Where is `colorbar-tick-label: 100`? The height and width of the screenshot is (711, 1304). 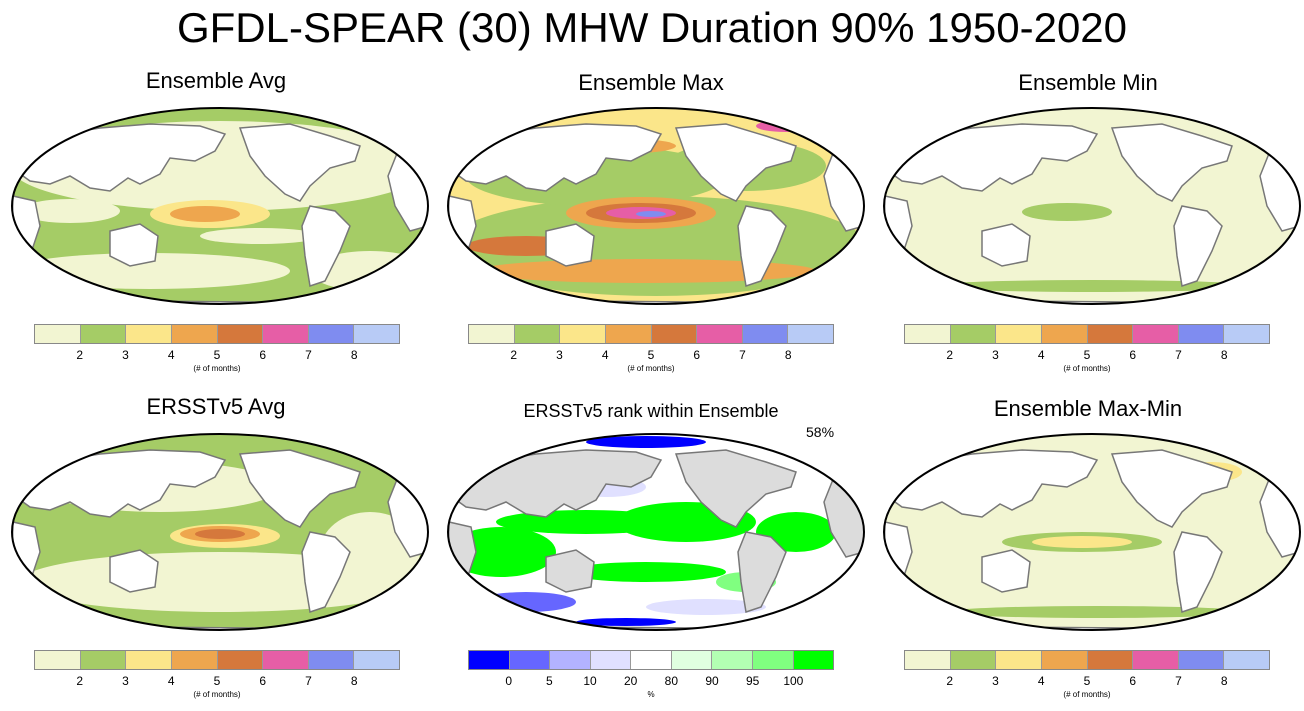
colorbar-tick-label: 100 is located at coordinates (793, 681).